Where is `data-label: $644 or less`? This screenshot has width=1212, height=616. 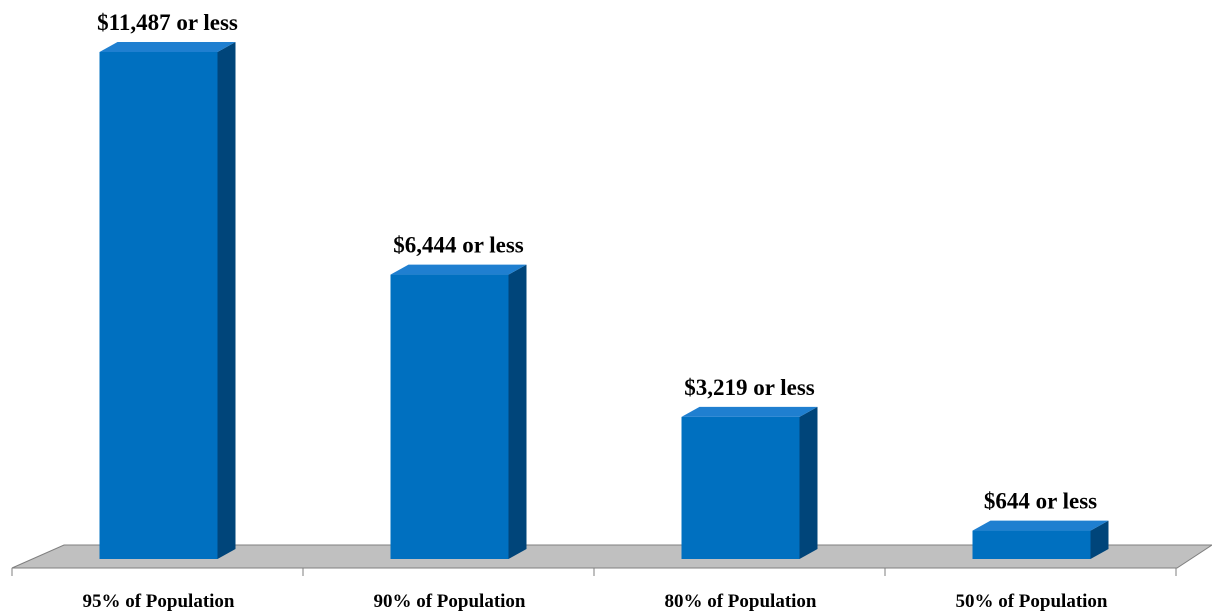
data-label: $644 or less is located at coordinates (1040, 501).